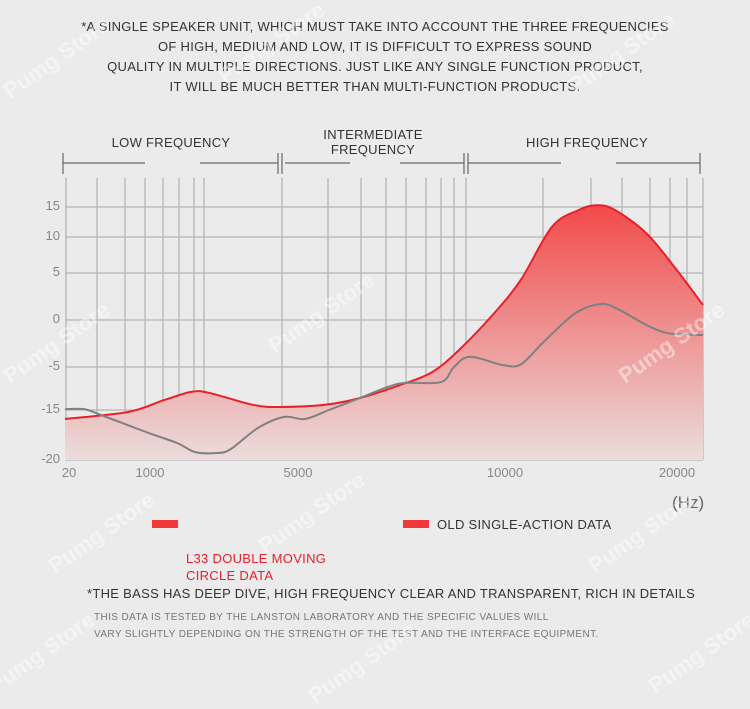 The height and width of the screenshot is (709, 750). I want to click on legend-swatch-old, so click(416, 524).